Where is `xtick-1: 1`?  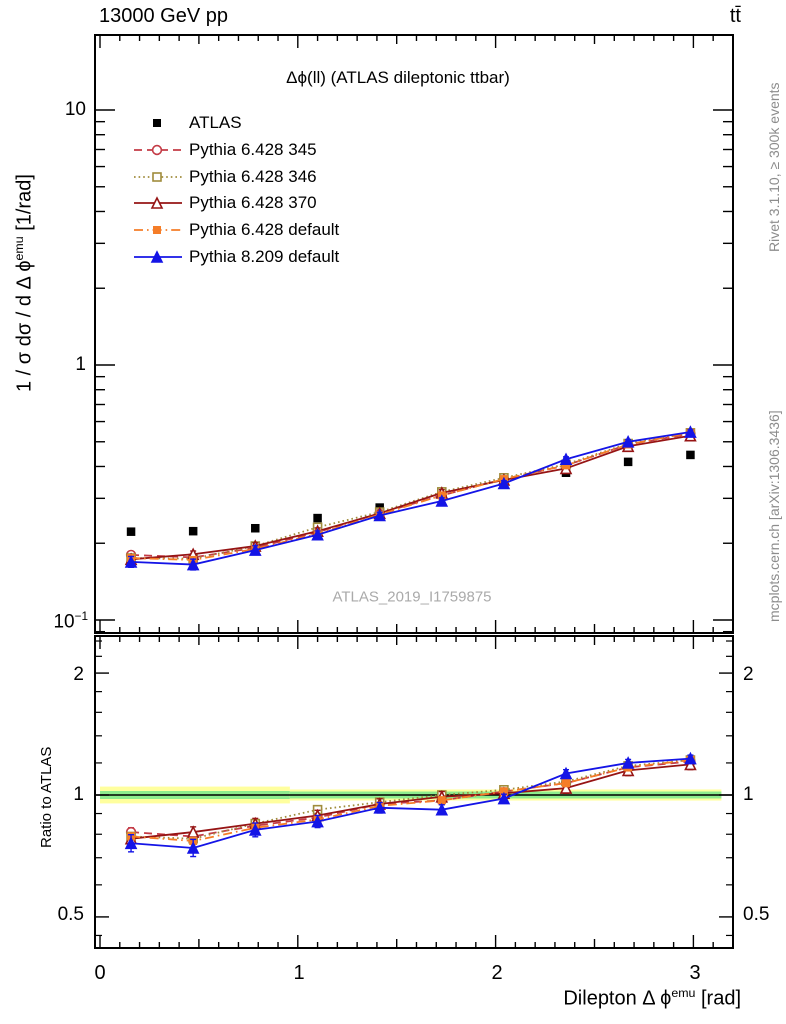 xtick-1: 1 is located at coordinates (299, 973).